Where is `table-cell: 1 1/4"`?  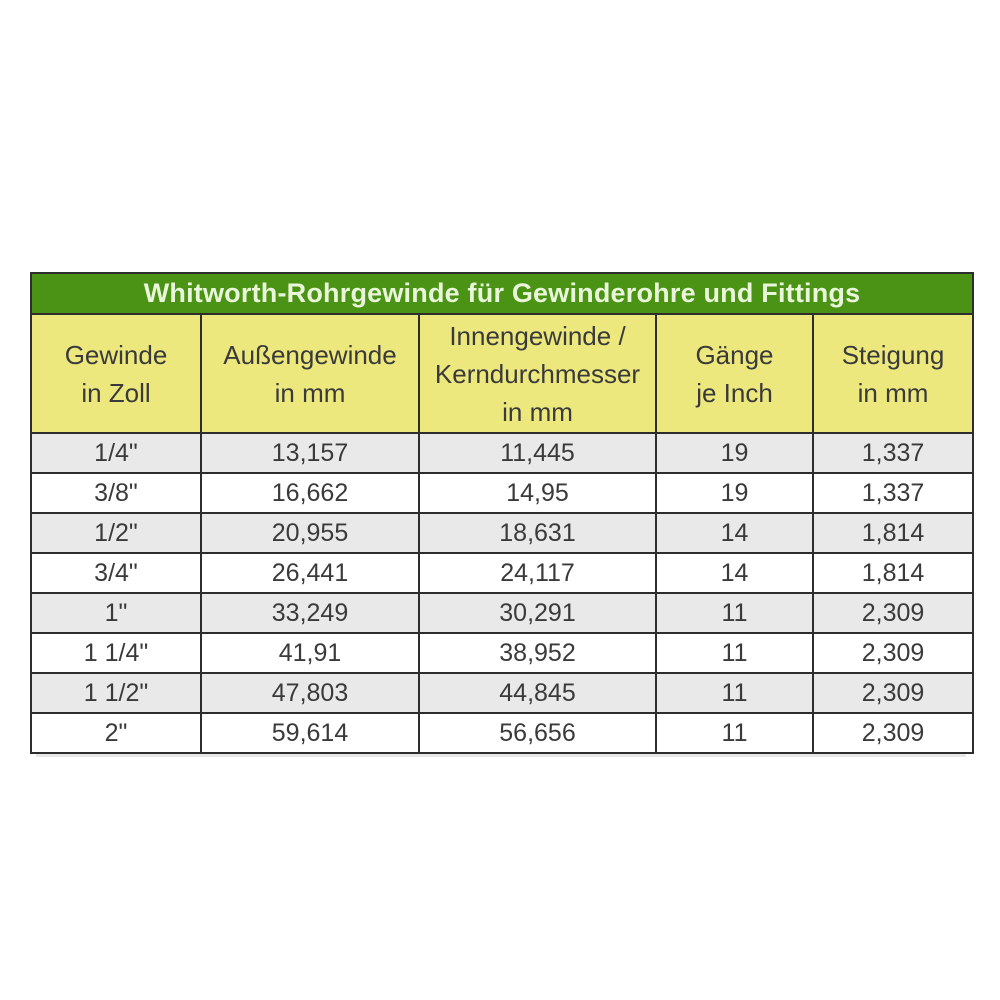 table-cell: 1 1/4" is located at coordinates (116, 653).